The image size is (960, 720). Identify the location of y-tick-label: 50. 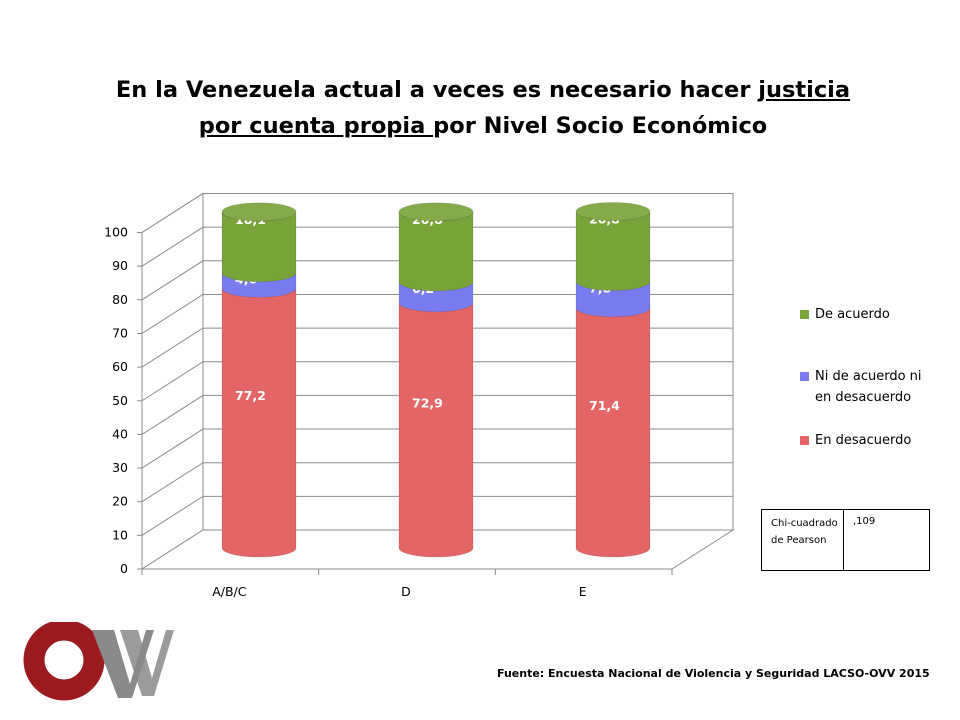
(120, 400).